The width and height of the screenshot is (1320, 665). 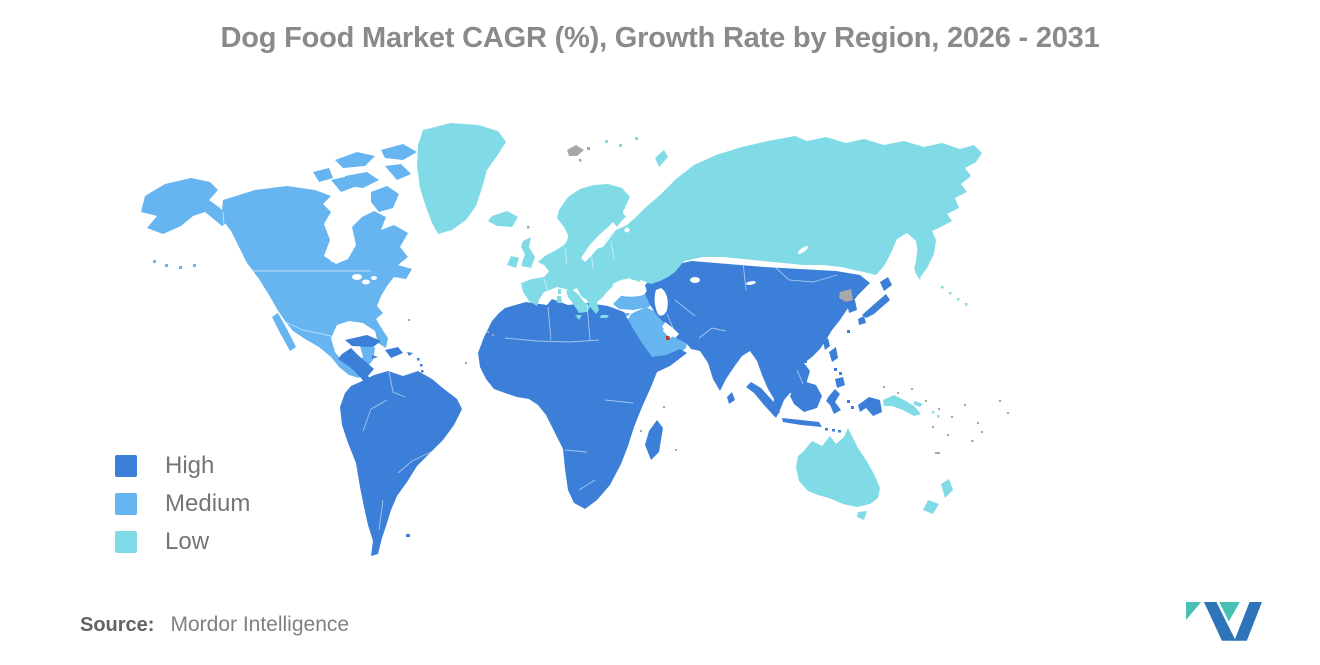 I want to click on baltic-sea, so click(x=599, y=242).